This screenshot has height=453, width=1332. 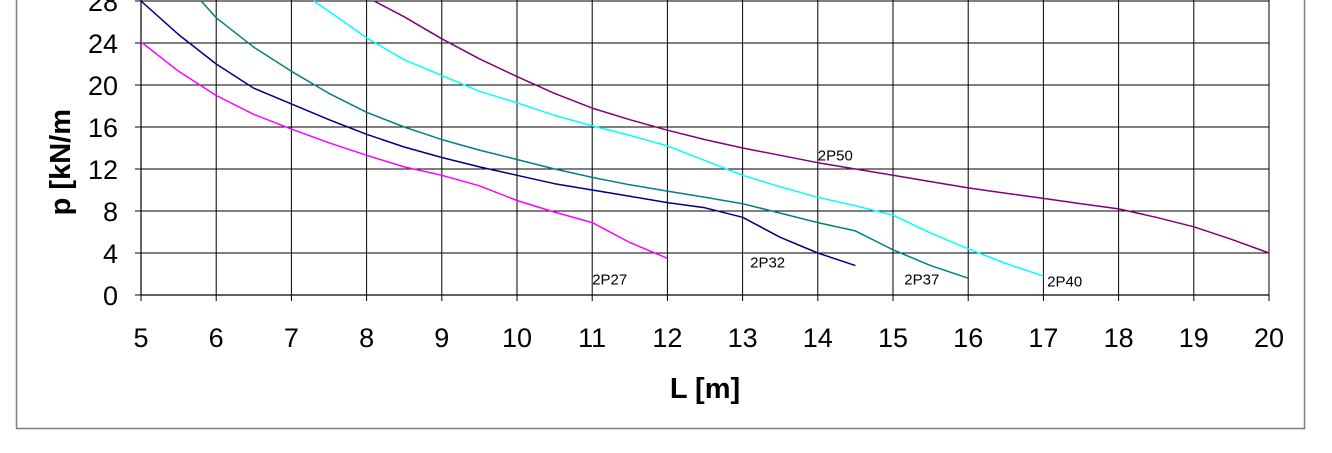 I want to click on series-label-2p37: 2P37, so click(x=921, y=280).